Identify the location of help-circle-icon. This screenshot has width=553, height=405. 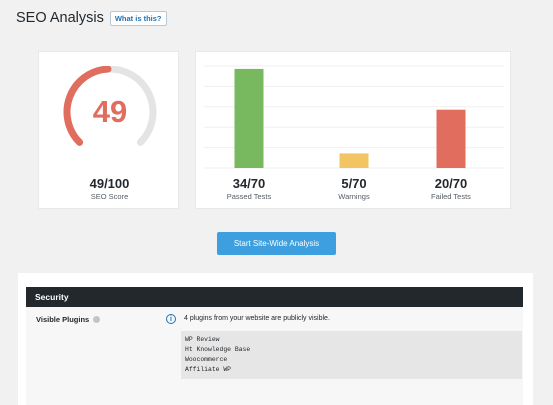
(97, 319).